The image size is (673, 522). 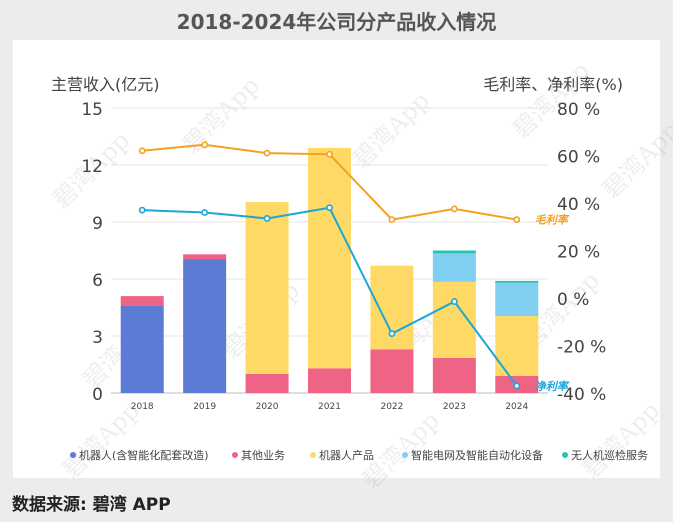 I want to click on bar-2024-无人机巡检服务, so click(x=517, y=281).